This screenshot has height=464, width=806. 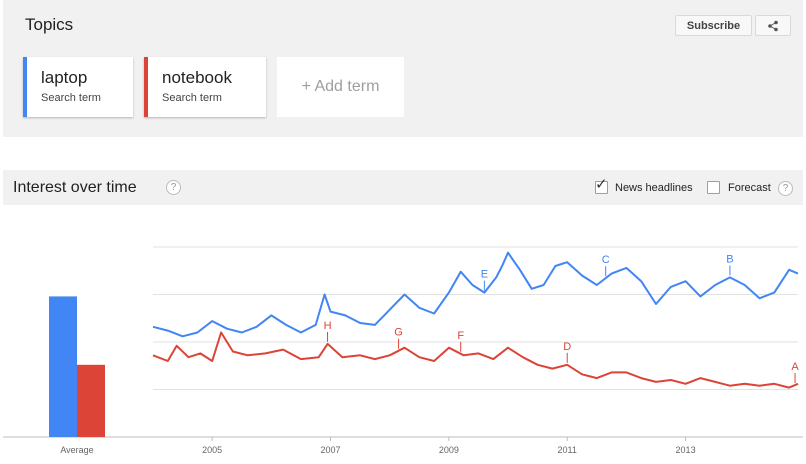 What do you see at coordinates (331, 450) in the screenshot?
I see `x-tick-label: 2007` at bounding box center [331, 450].